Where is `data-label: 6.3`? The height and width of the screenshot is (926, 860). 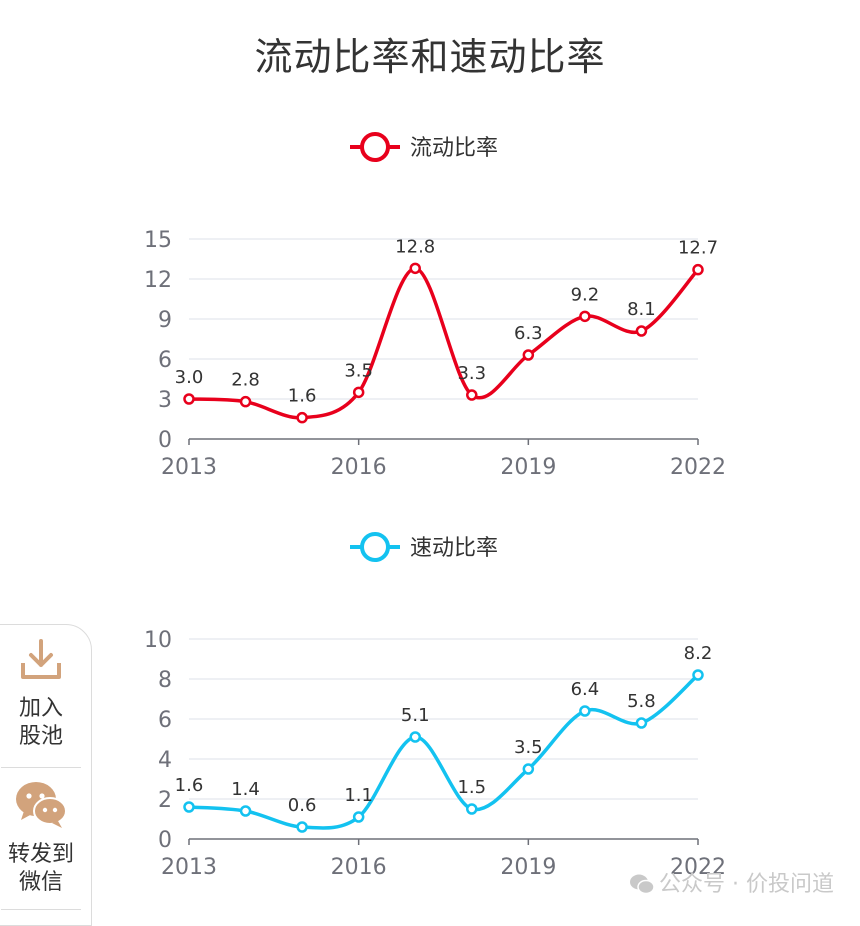
data-label: 6.3 is located at coordinates (528, 333).